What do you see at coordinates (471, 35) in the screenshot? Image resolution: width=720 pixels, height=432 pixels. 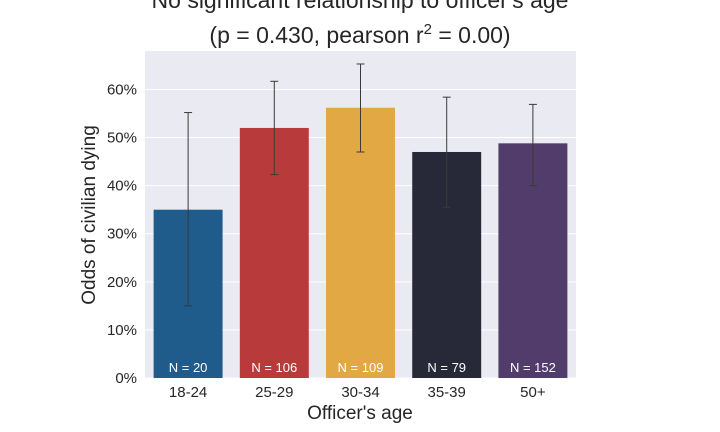 I see `title-line2-suffix: = 0.00)` at bounding box center [471, 35].